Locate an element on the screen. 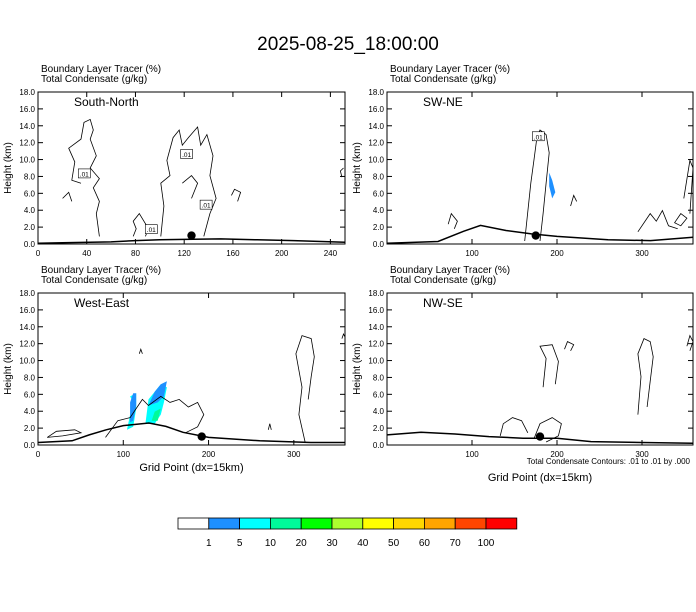 This screenshot has height=612, width=696. colorbar-label: 50 is located at coordinates (394, 543).